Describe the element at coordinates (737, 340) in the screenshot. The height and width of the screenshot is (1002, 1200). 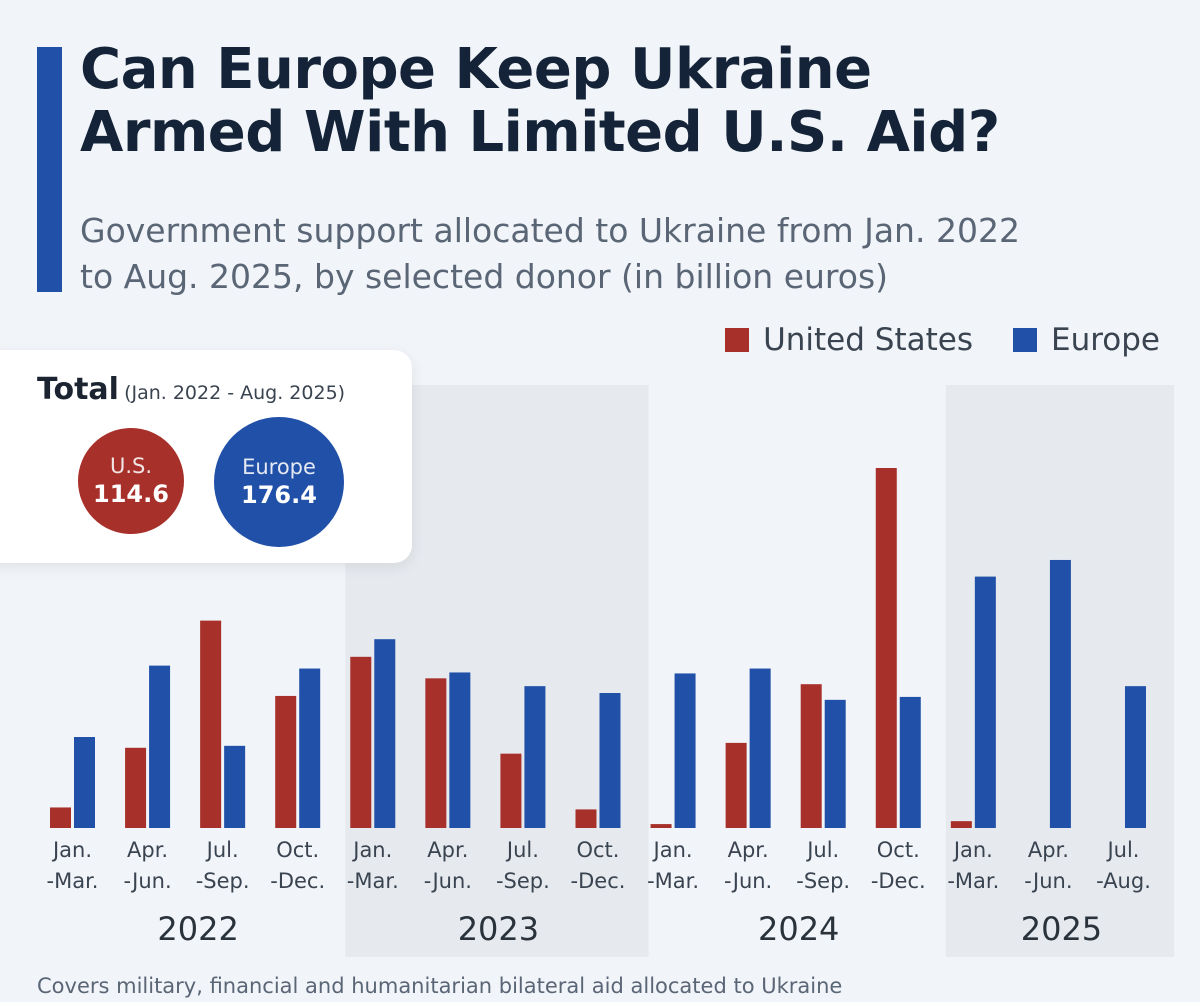
I see `legend-swatch-us` at that location.